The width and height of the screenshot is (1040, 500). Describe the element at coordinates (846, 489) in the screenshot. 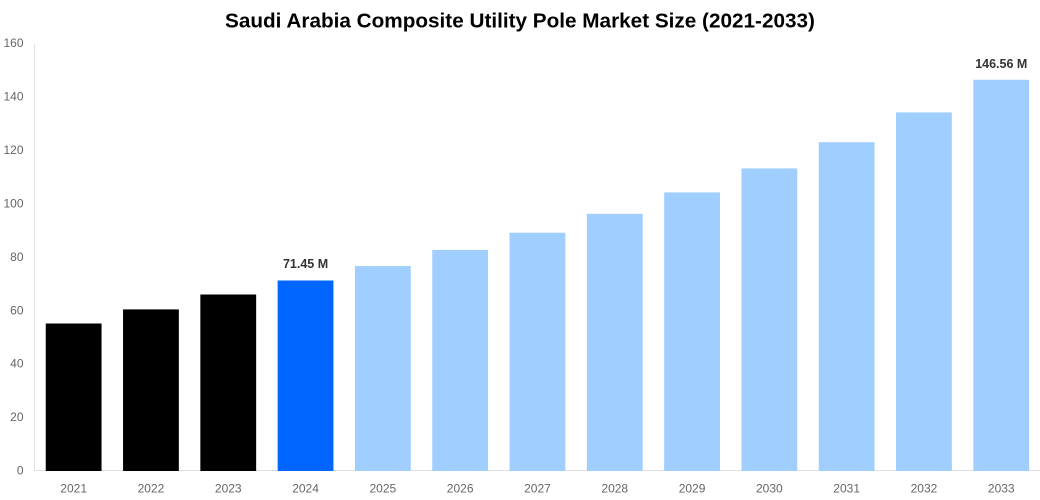

I see `svg-text: 2031` at that location.